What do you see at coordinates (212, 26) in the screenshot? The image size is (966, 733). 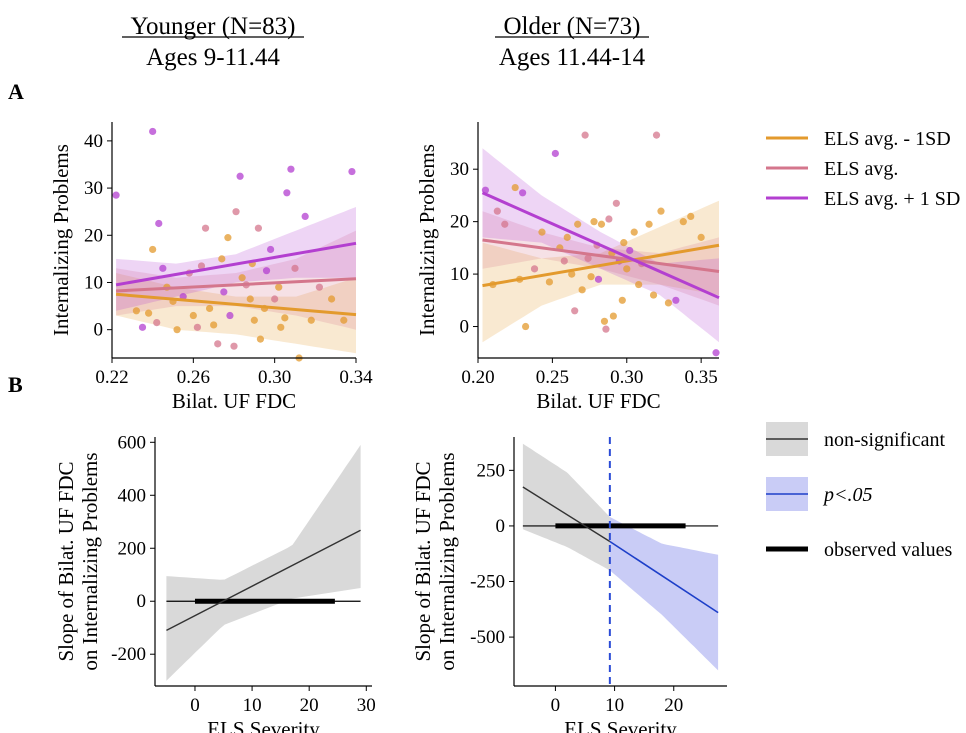 I see `younger-title: Younger (N=83)` at bounding box center [212, 26].